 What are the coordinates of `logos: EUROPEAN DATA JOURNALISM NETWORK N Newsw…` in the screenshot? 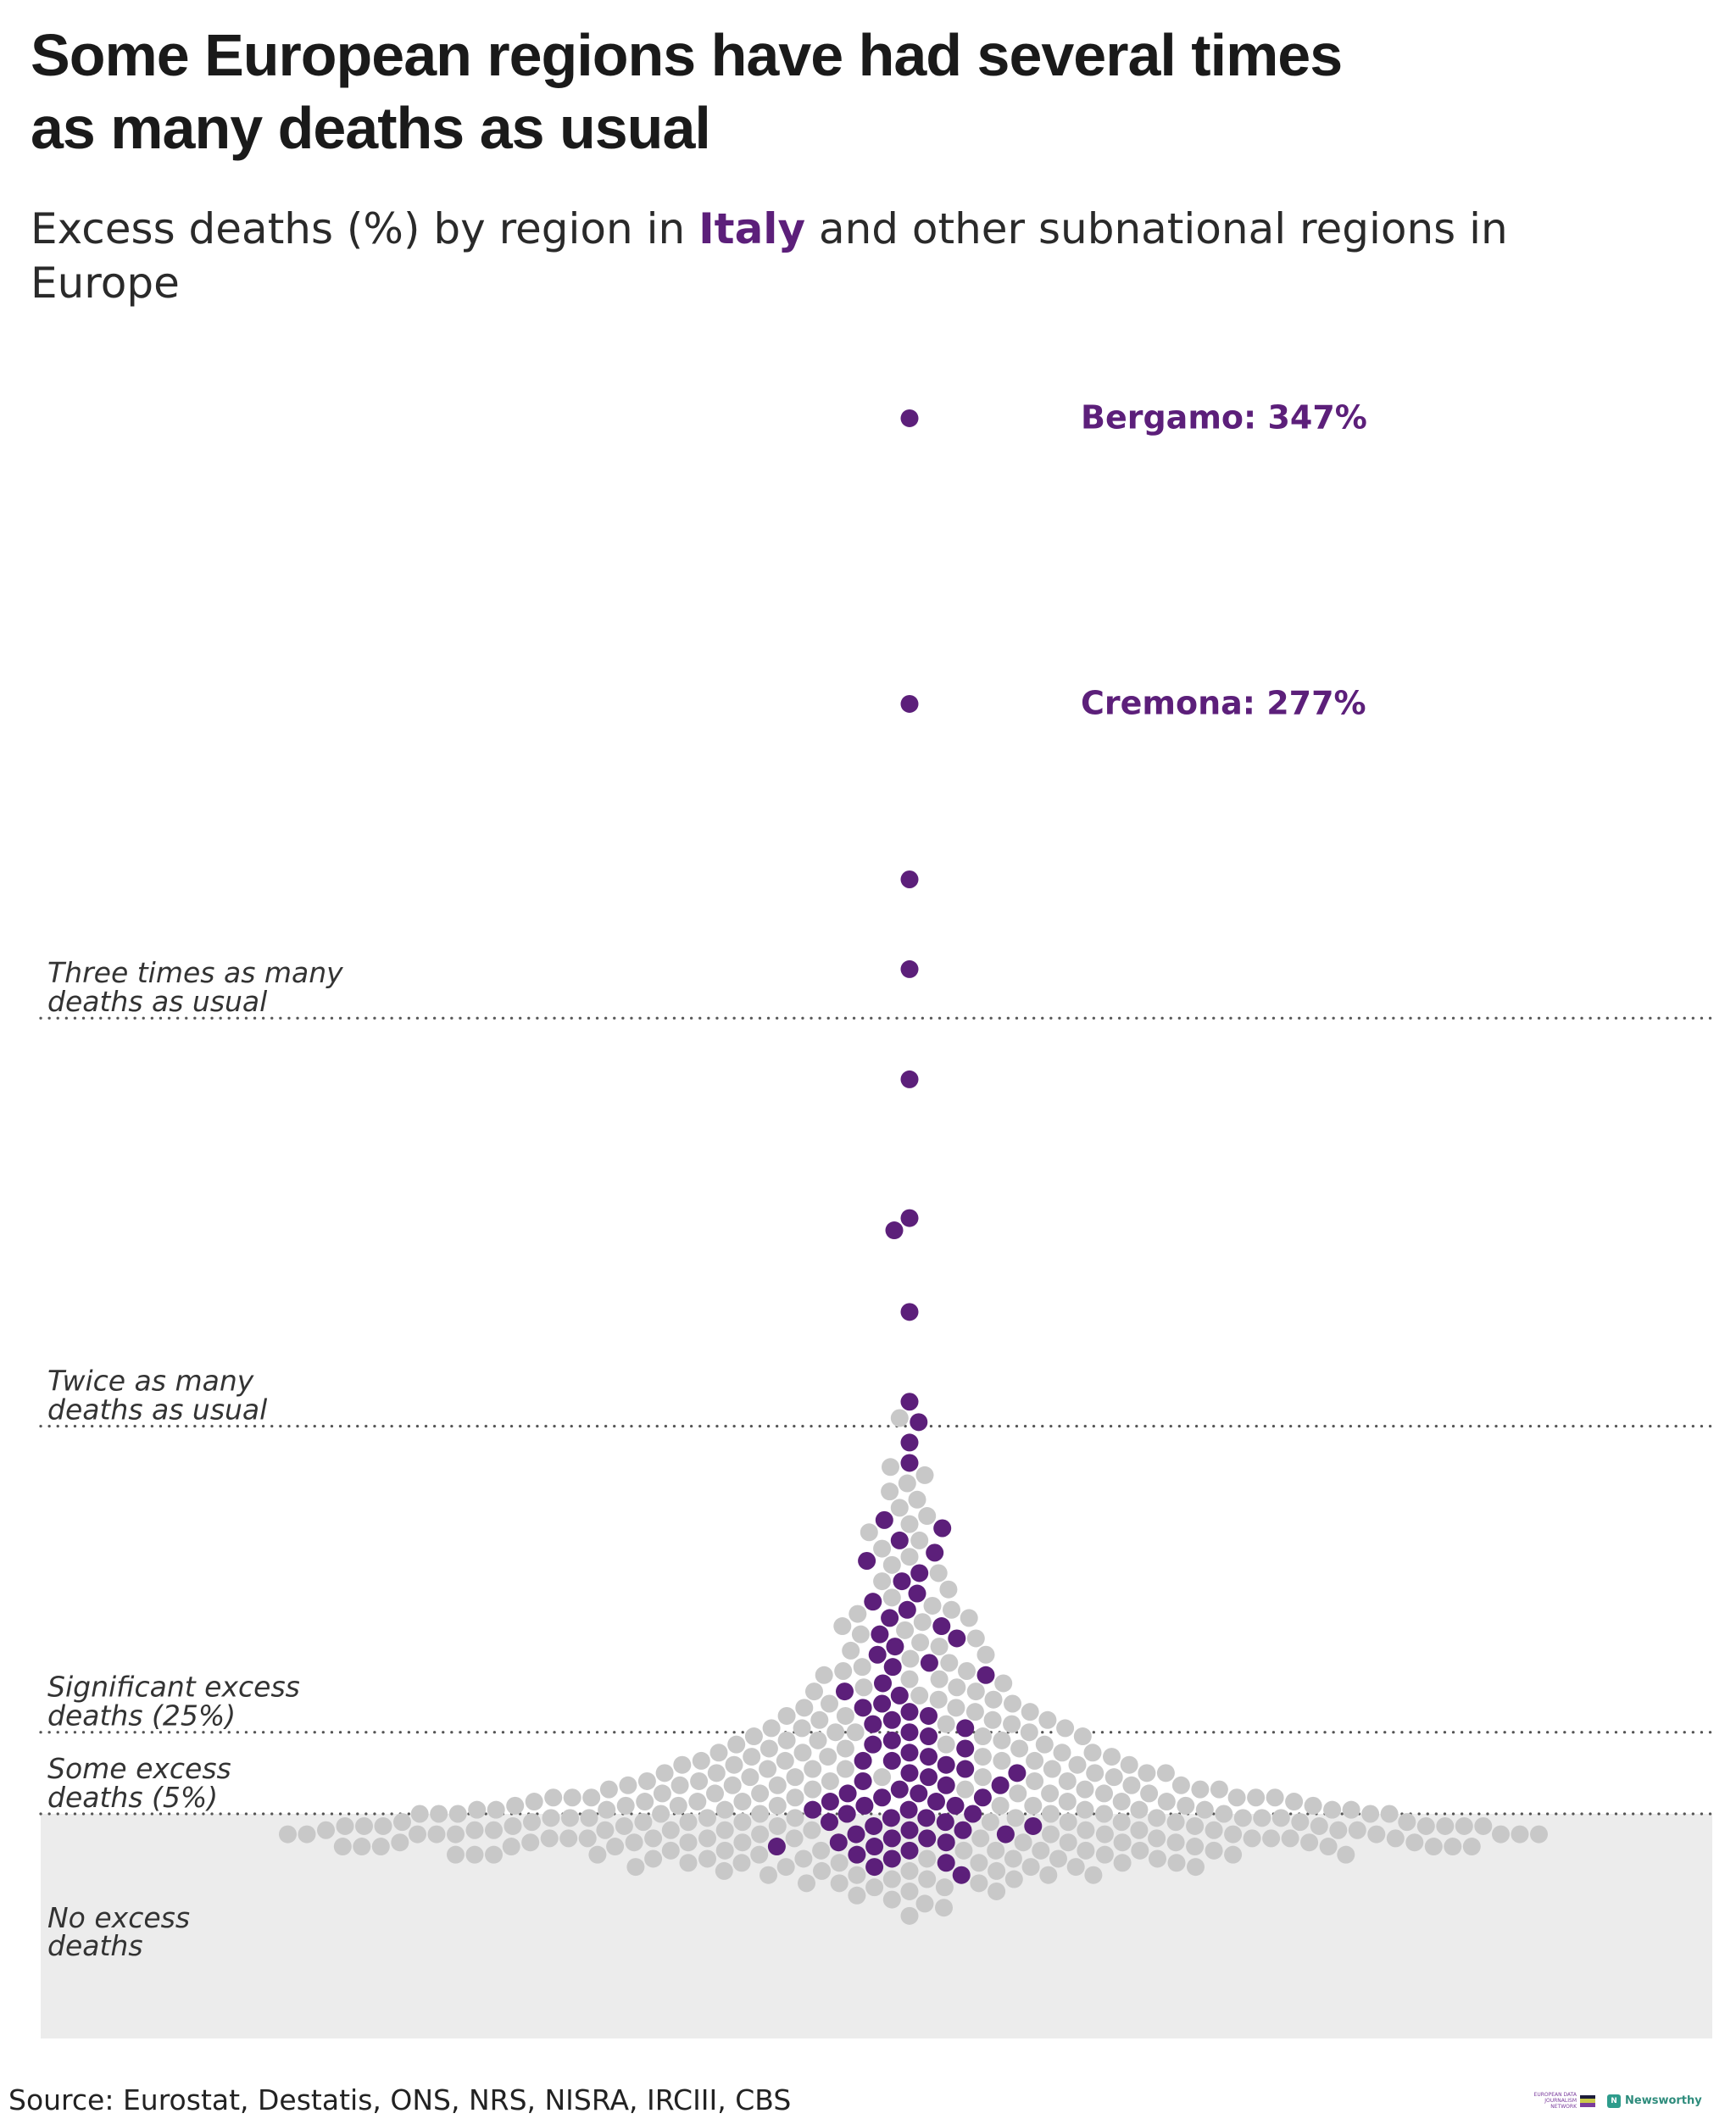 It's located at (1614, 2101).